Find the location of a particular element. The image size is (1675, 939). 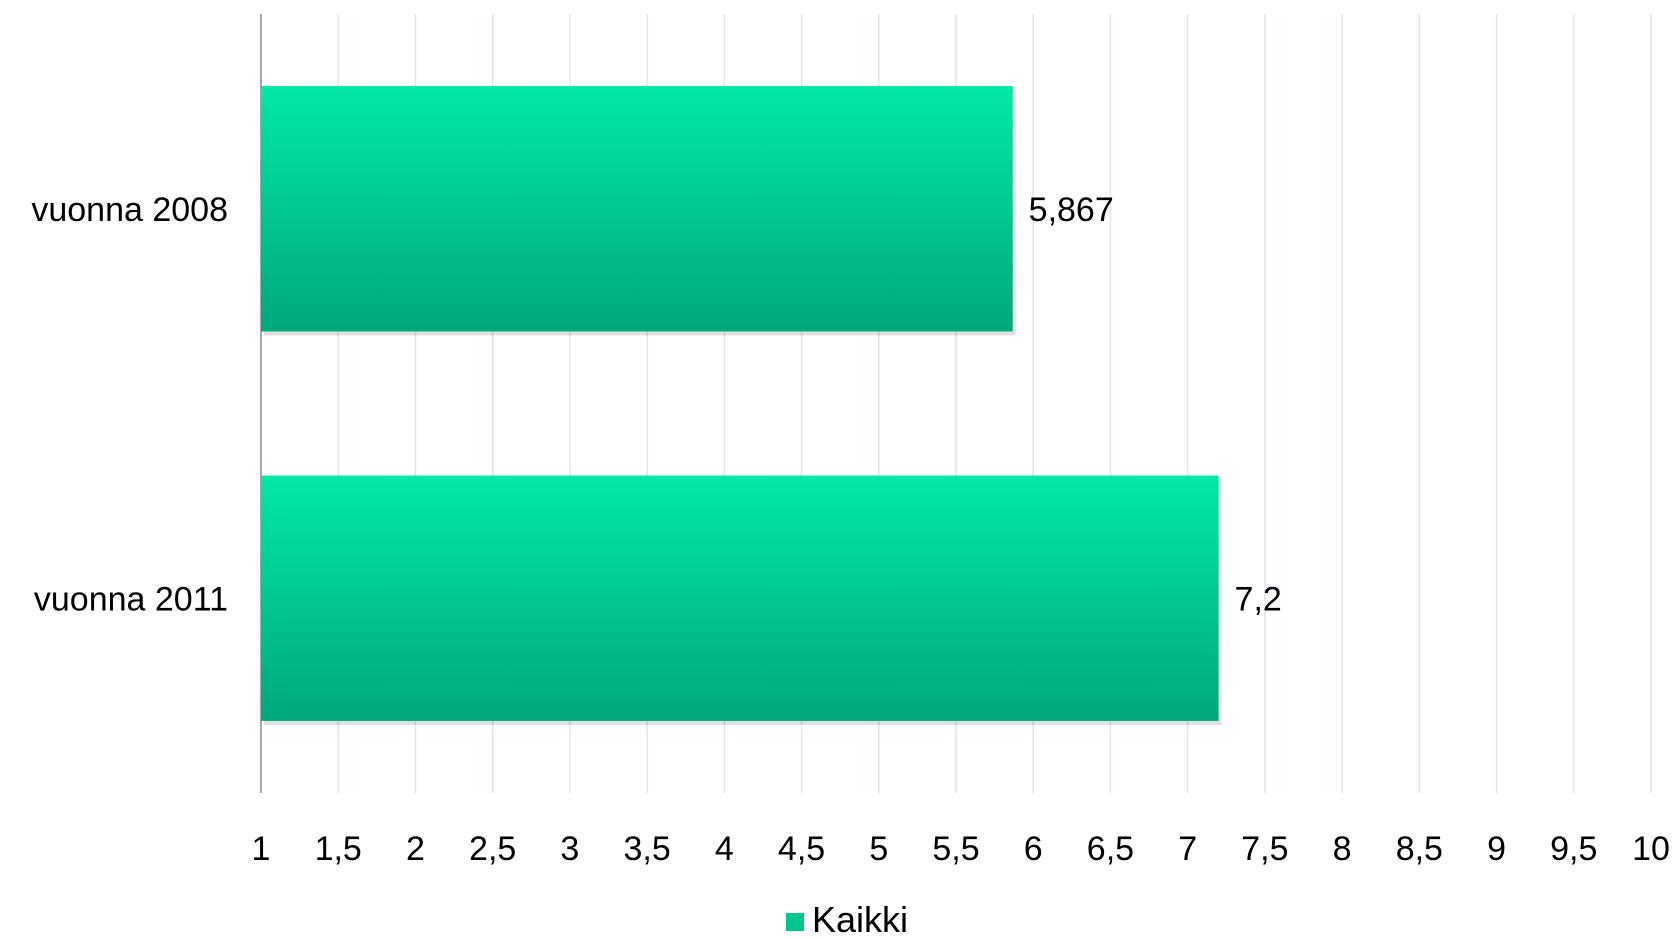

x-tick-label: 2,5 is located at coordinates (492, 849).